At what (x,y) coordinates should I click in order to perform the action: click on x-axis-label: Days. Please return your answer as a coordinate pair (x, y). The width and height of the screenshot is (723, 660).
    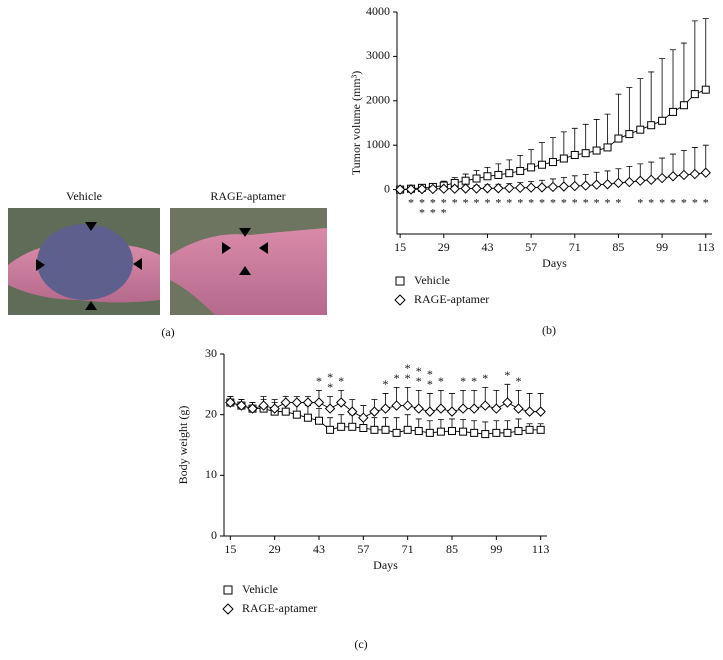
    Looking at the image, I should click on (385, 565).